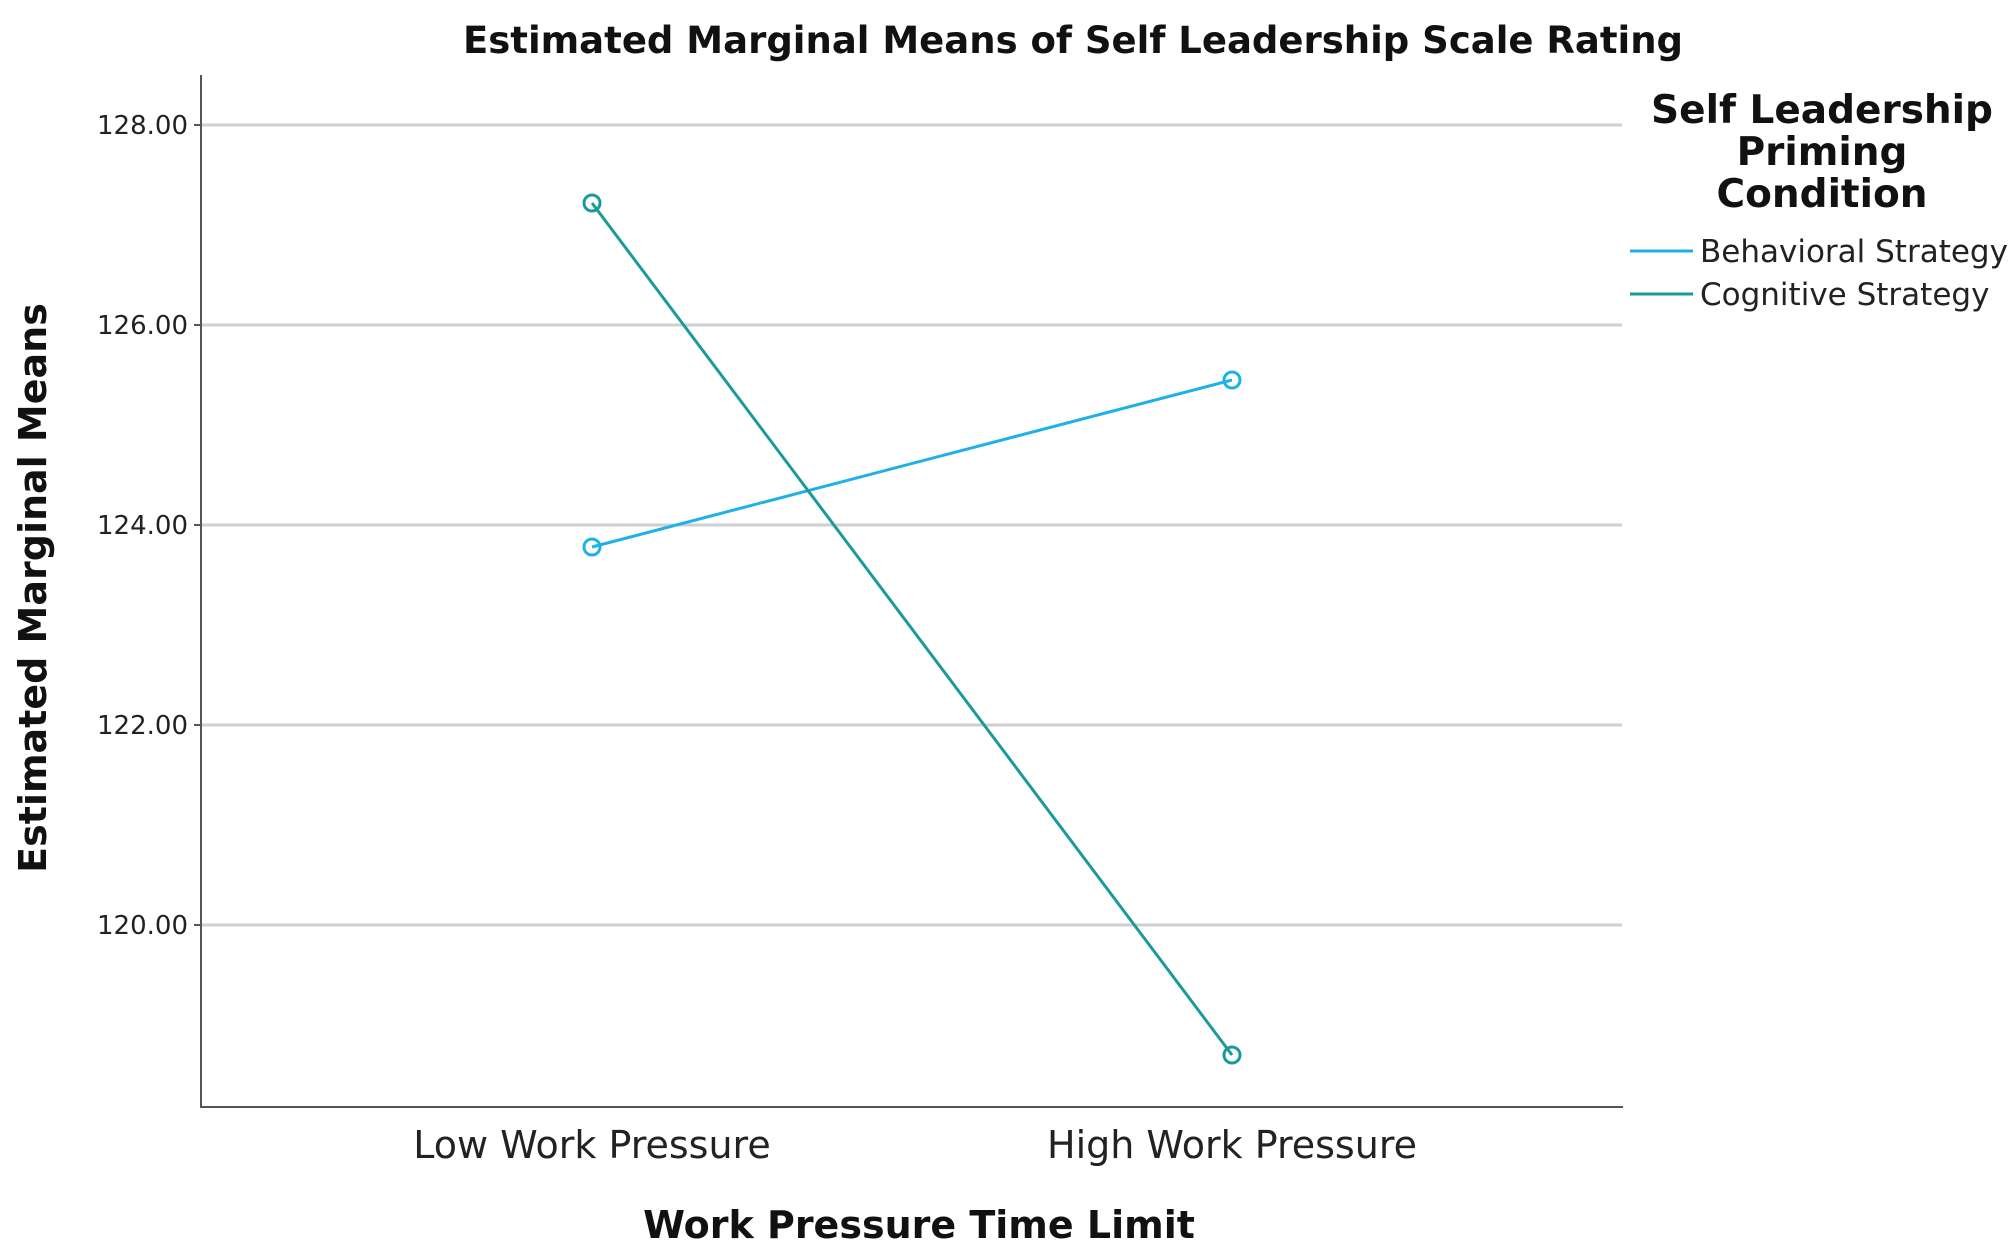 Image resolution: width=2015 pixels, height=1255 pixels. What do you see at coordinates (1822, 110) in the screenshot?
I see `legend-title-line-1: Self Leadership` at bounding box center [1822, 110].